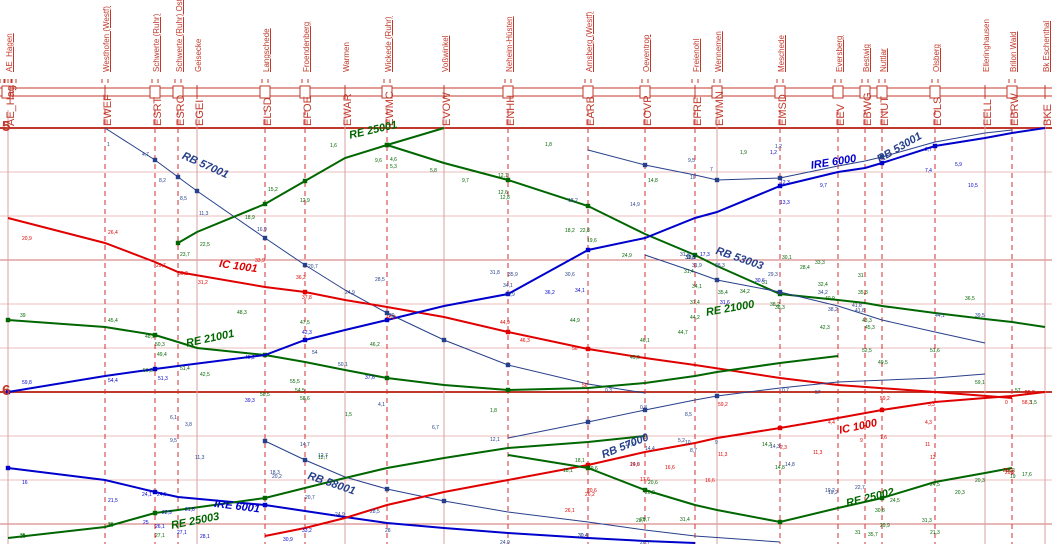  I want to click on train-label-re-21001: RE 21001, so click(210, 338).